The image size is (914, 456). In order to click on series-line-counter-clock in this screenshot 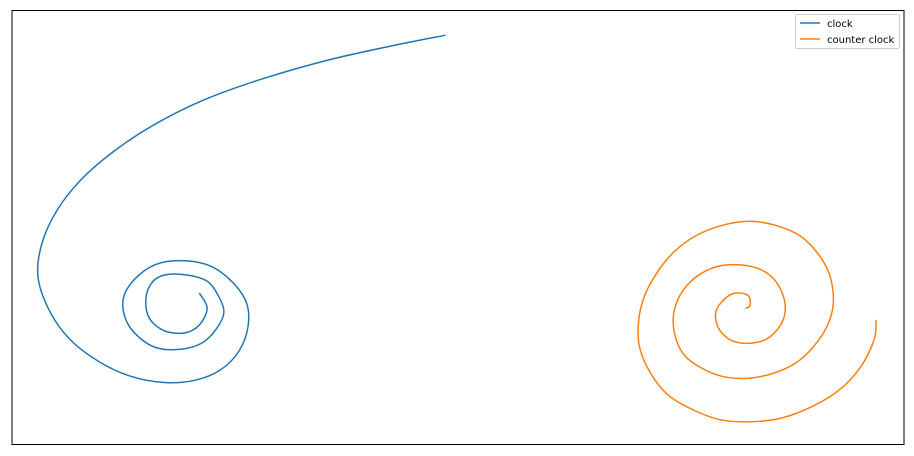, I will do `click(757, 321)`.